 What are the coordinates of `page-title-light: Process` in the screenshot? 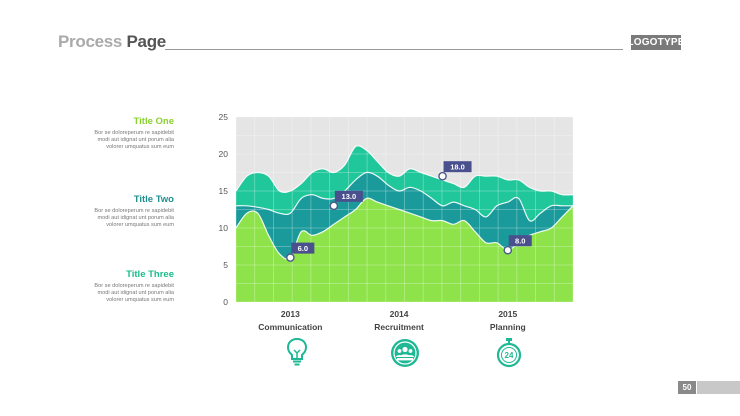 It's located at (90, 41).